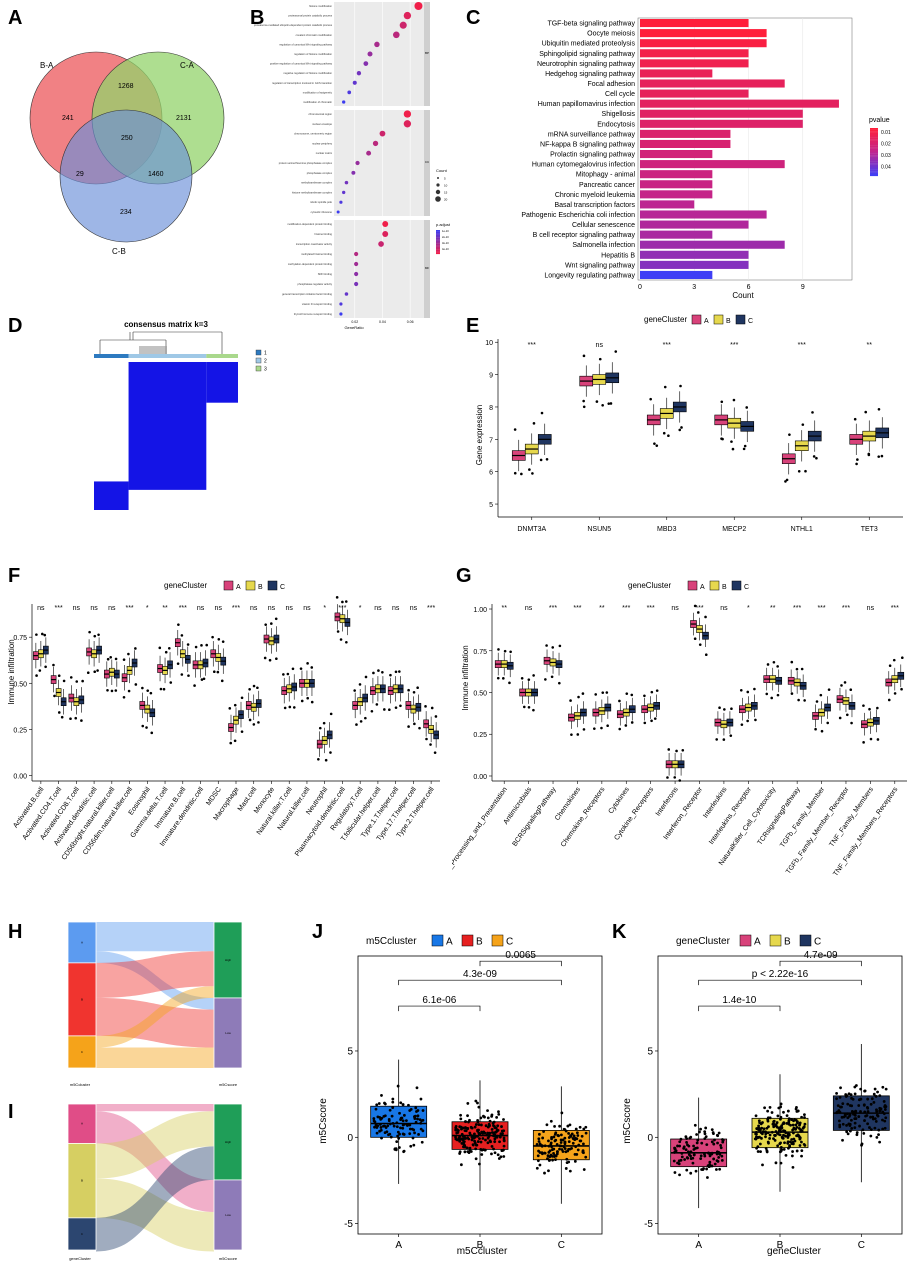 The image size is (913, 1274). What do you see at coordinates (749, 287) in the screenshot?
I see `kegg-xtick: 6` at bounding box center [749, 287].